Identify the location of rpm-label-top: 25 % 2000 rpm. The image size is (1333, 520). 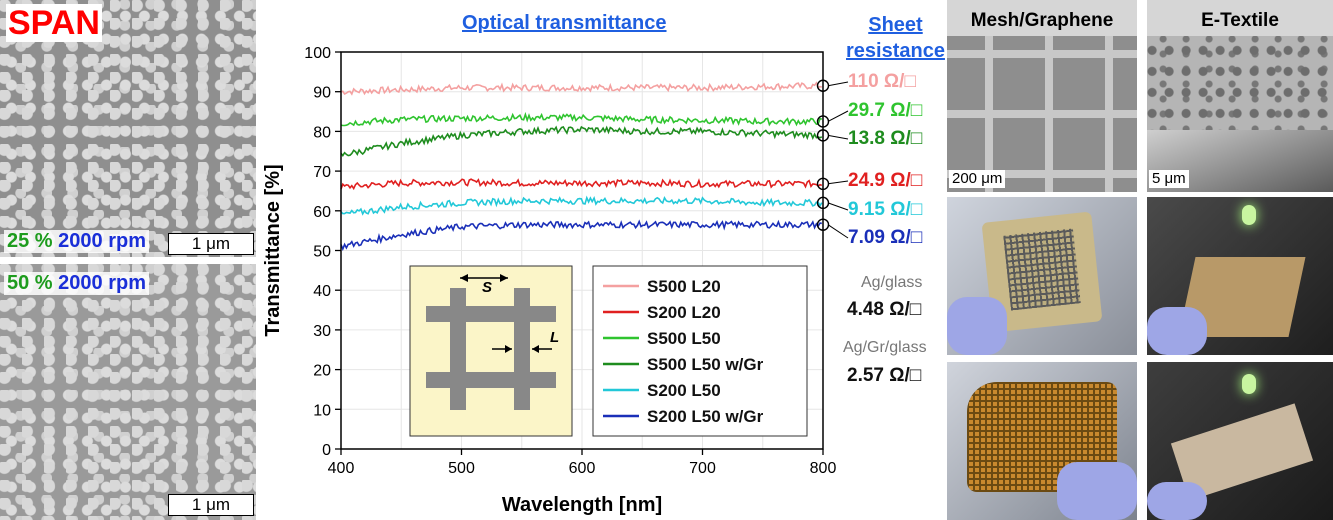
(76, 241).